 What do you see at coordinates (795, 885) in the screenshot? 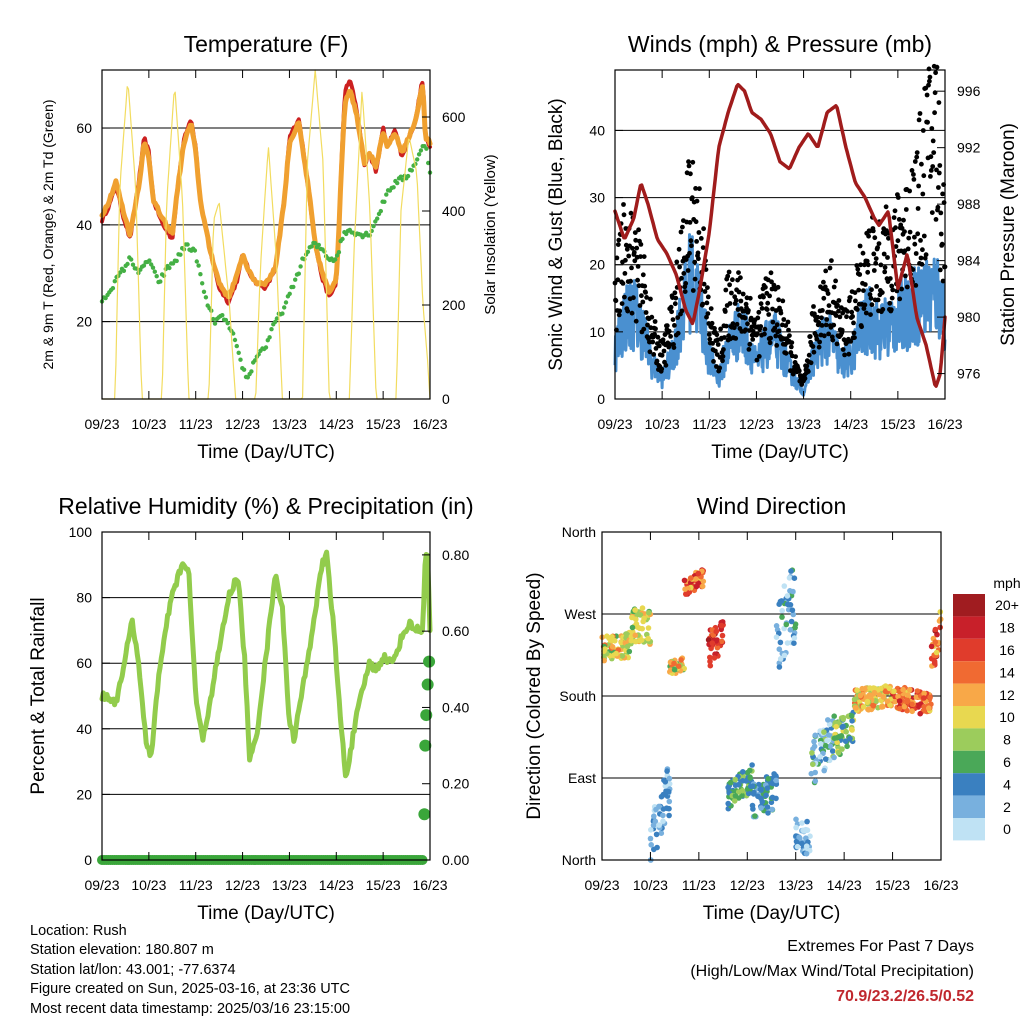
I see `x-tick-label: 13/23` at bounding box center [795, 885].